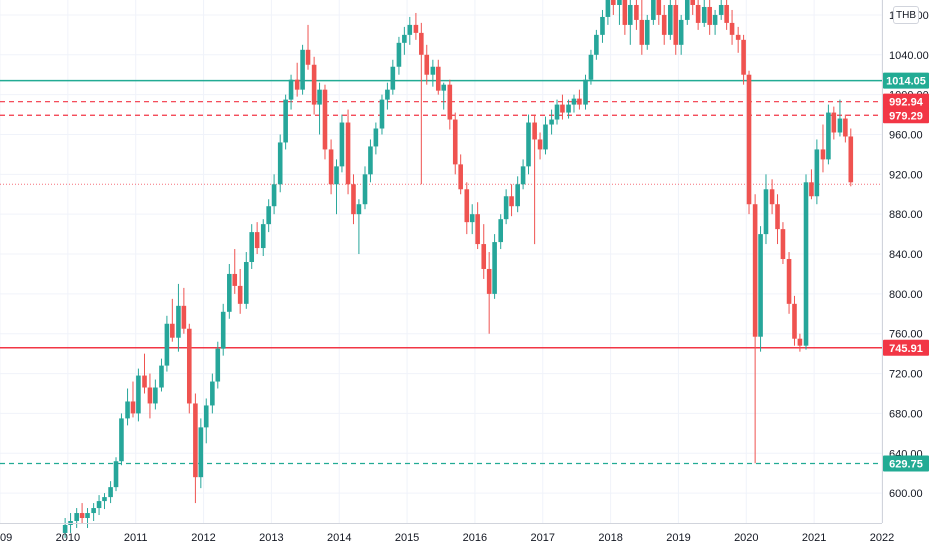 The height and width of the screenshot is (550, 932). I want to click on x-tick-label: 2017, so click(543, 538).